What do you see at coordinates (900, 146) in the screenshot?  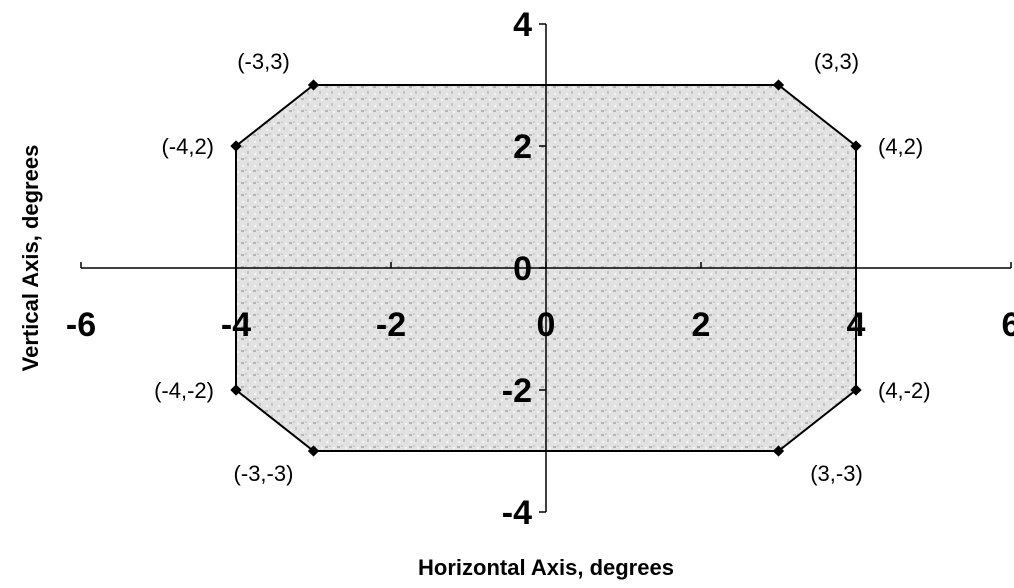 I see `vertex-label: (4,2)` at bounding box center [900, 146].